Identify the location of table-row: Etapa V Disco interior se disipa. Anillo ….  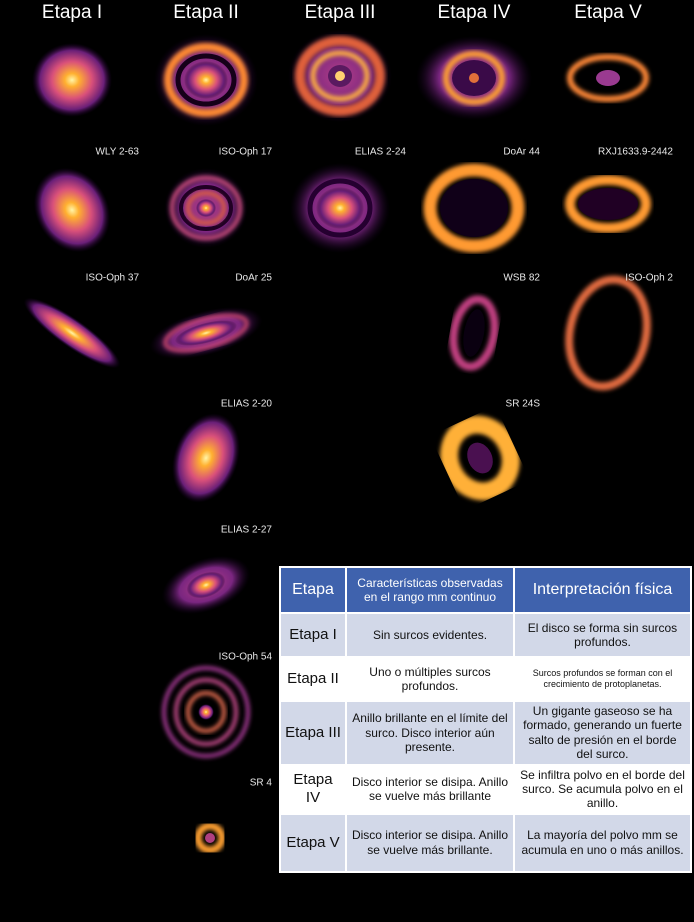
(485, 842).